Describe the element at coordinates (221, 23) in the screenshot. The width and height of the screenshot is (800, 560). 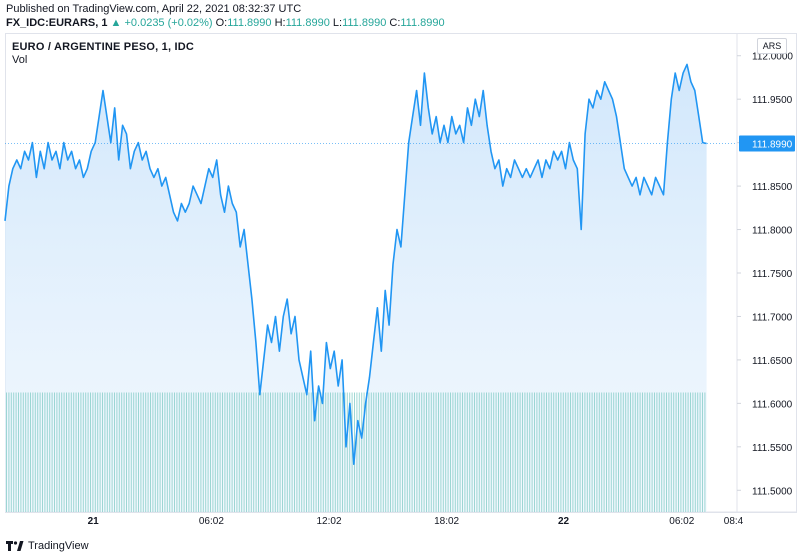
I see `open-label: O:` at that location.